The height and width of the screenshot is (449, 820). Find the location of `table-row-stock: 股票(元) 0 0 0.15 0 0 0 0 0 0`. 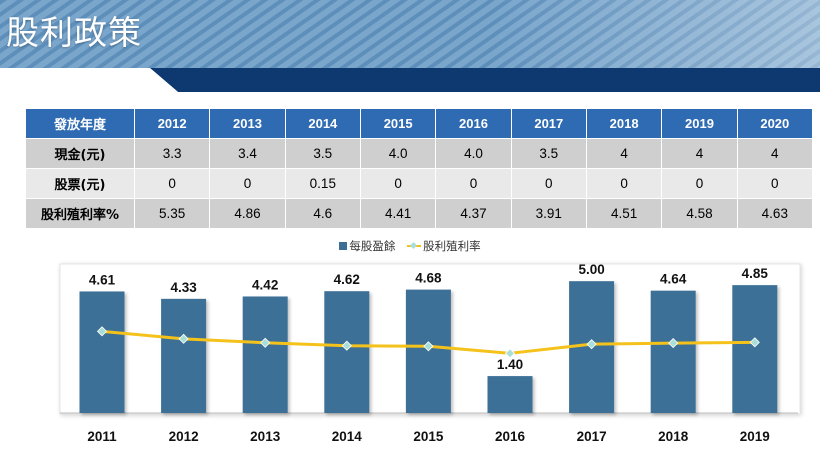

table-row-stock: 股票(元) 0 0 0.15 0 0 0 0 0 0 is located at coordinates (419, 183).